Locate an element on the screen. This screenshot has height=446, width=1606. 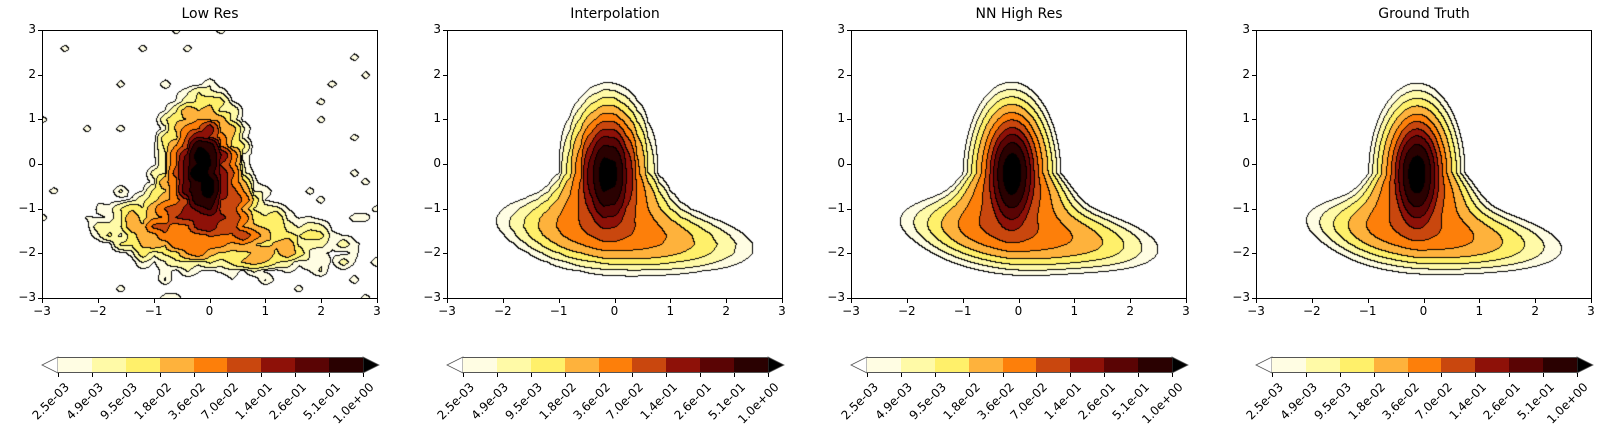
subplot-title: Low Res is located at coordinates (210, 14).